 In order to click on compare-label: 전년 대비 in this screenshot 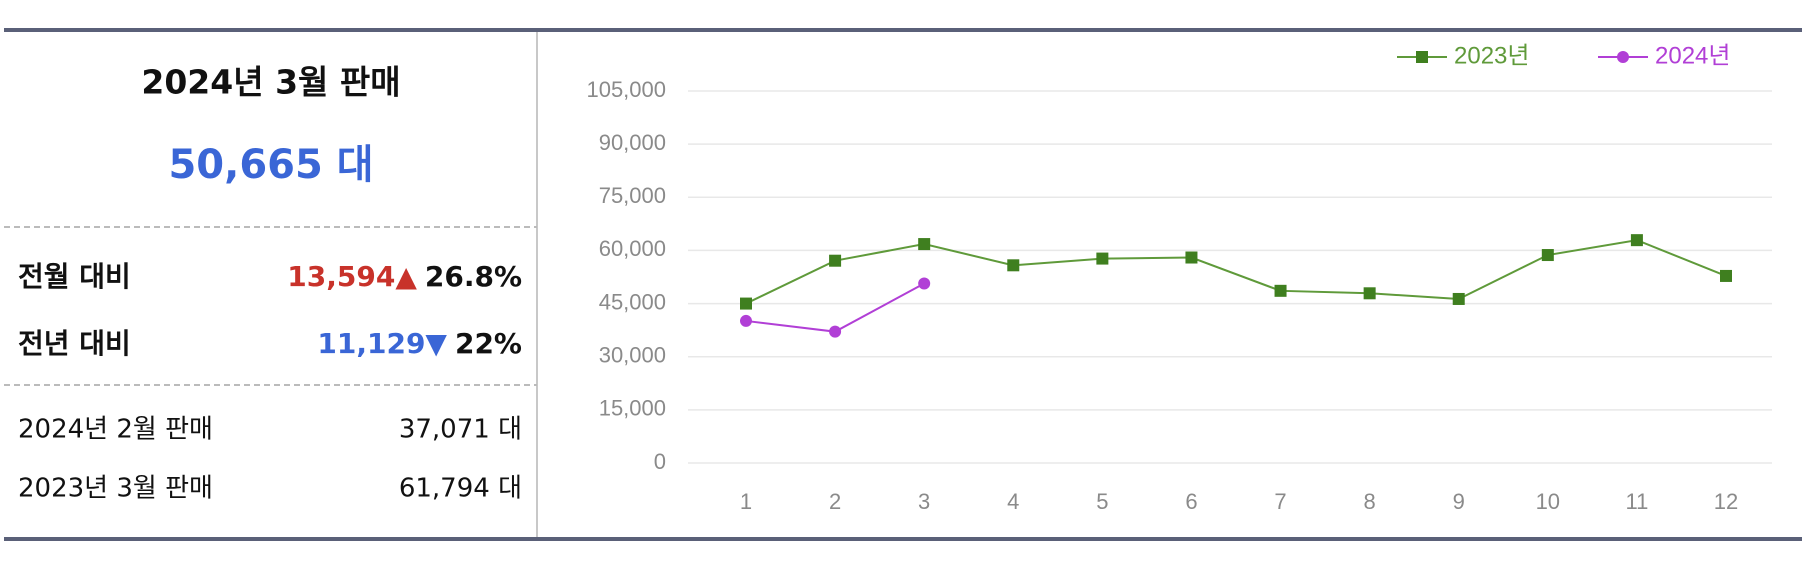, I will do `click(74, 343)`.